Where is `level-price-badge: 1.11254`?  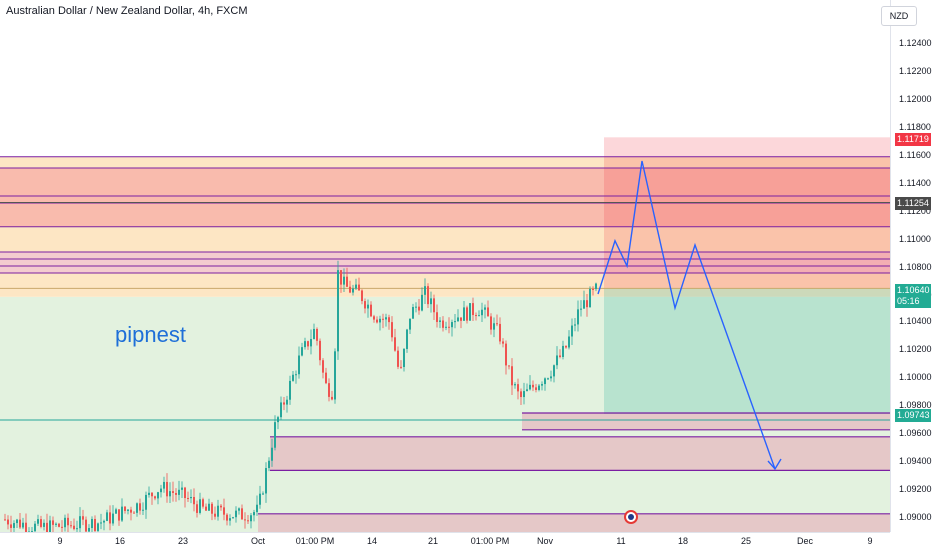 level-price-badge: 1.11254 is located at coordinates (913, 203).